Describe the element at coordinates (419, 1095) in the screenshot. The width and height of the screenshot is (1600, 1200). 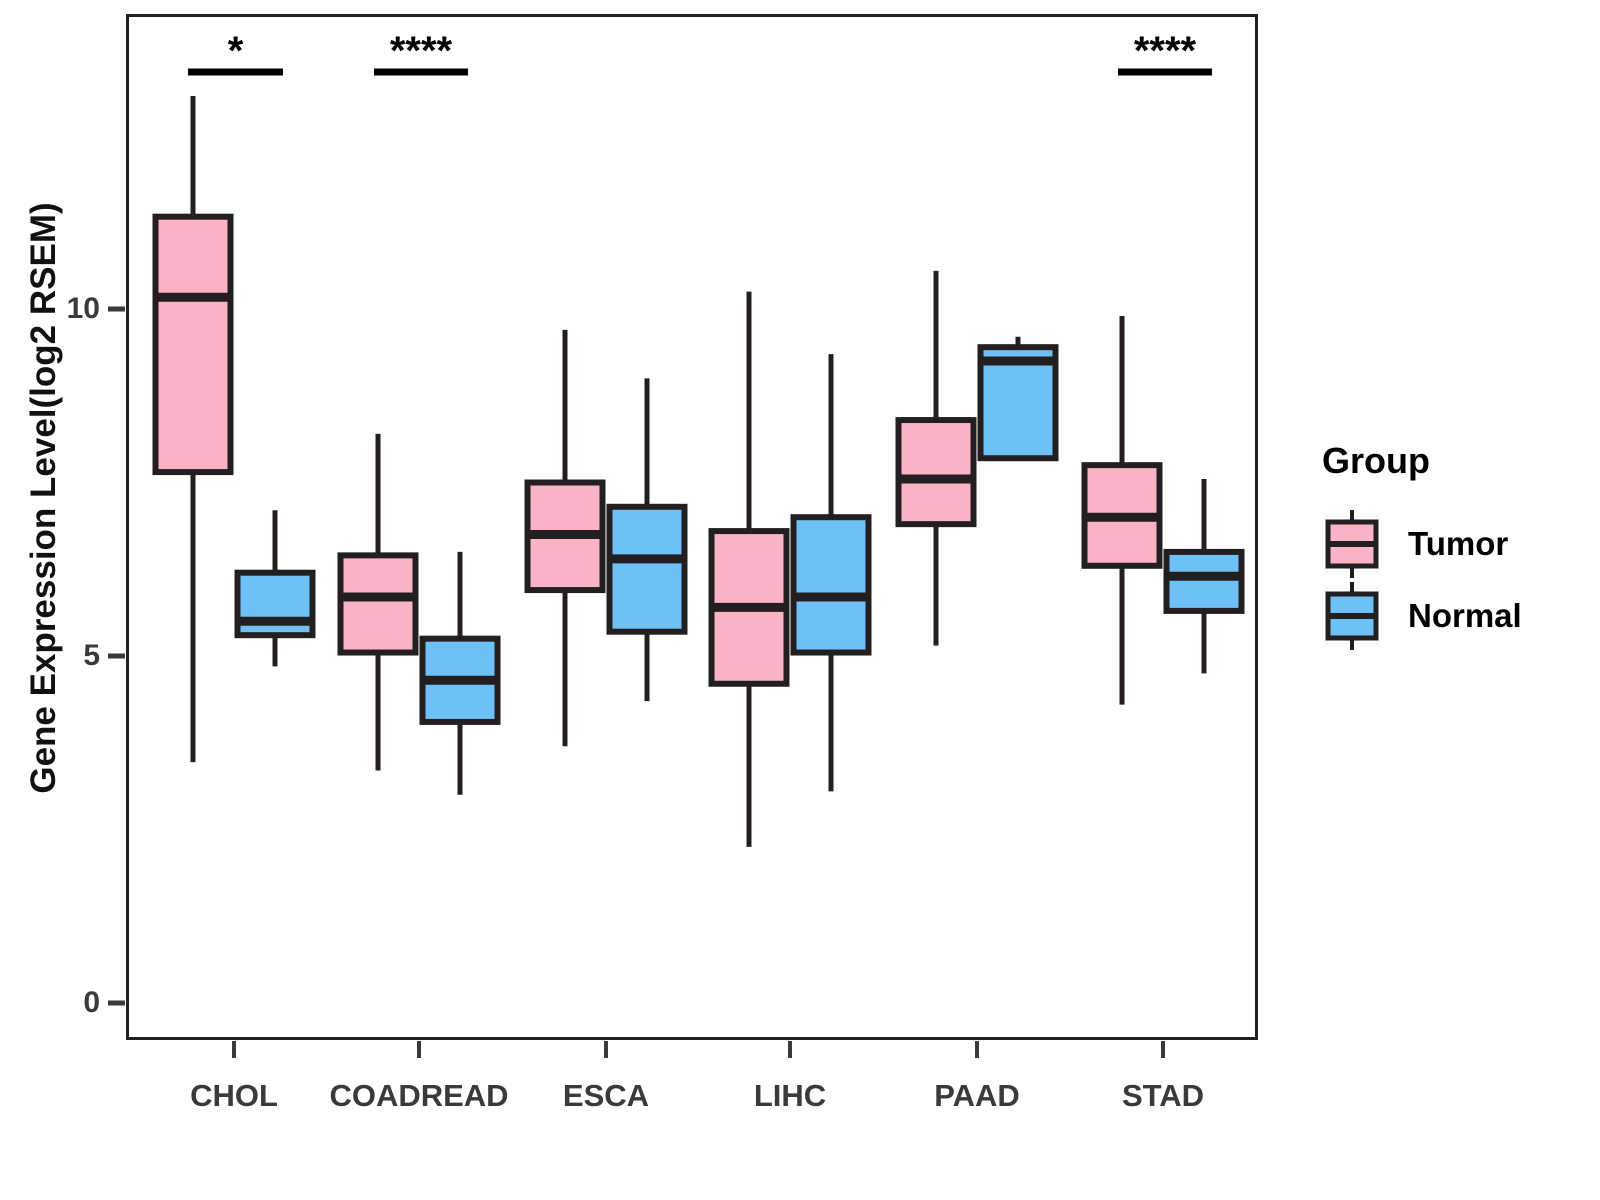
I see `x-tick-label-coadread: COADREAD` at that location.